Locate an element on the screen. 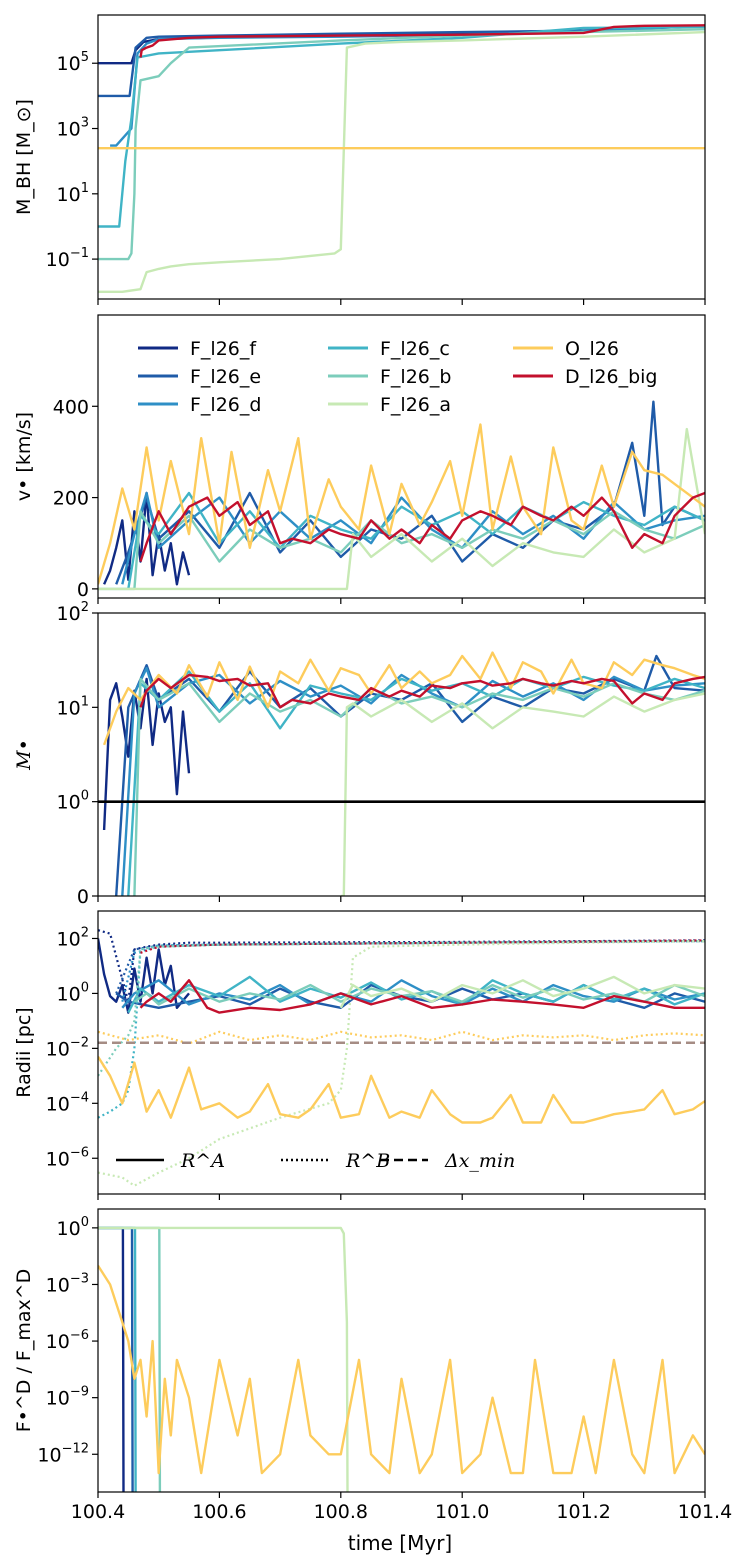 This screenshot has height=1561, width=747. x-tick-label: 100.8 is located at coordinates (341, 1512).